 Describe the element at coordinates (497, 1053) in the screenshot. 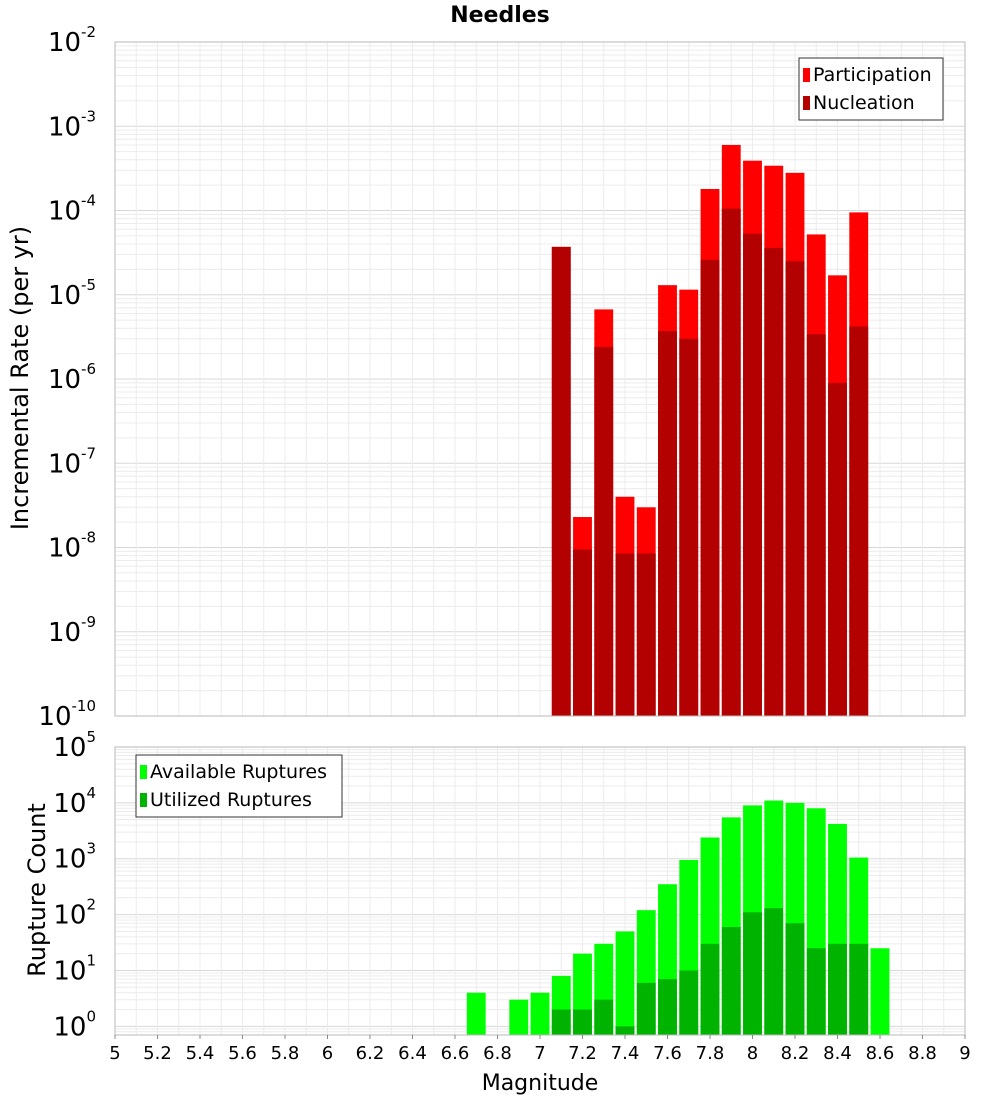

I see `x-tick-label: 6.8` at that location.